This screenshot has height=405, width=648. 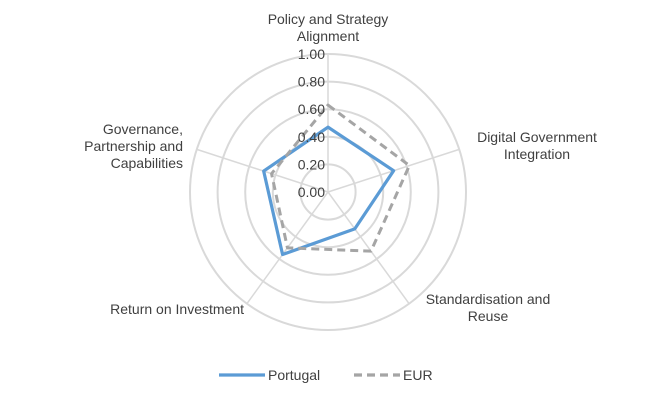 I want to click on axis-label-2-line-0: Standardisation and, so click(x=488, y=299).